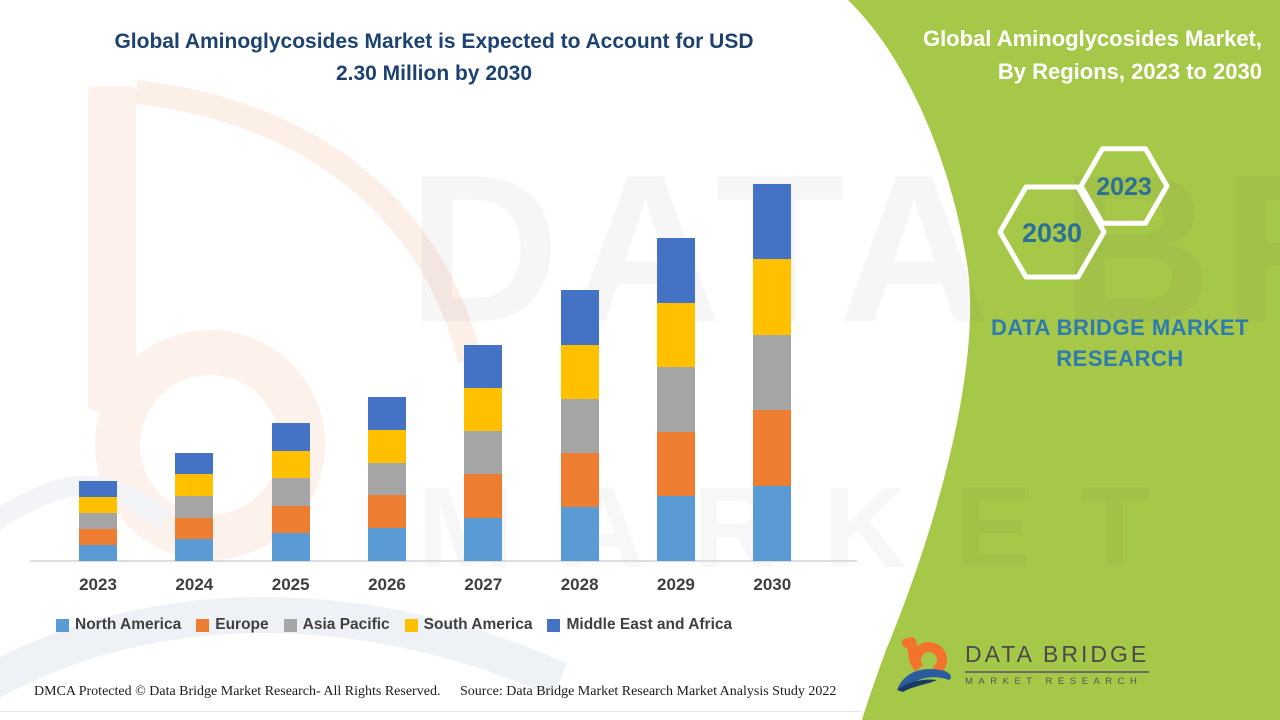  Describe the element at coordinates (579, 371) in the screenshot. I see `bar-segment-2028-south-america` at that location.